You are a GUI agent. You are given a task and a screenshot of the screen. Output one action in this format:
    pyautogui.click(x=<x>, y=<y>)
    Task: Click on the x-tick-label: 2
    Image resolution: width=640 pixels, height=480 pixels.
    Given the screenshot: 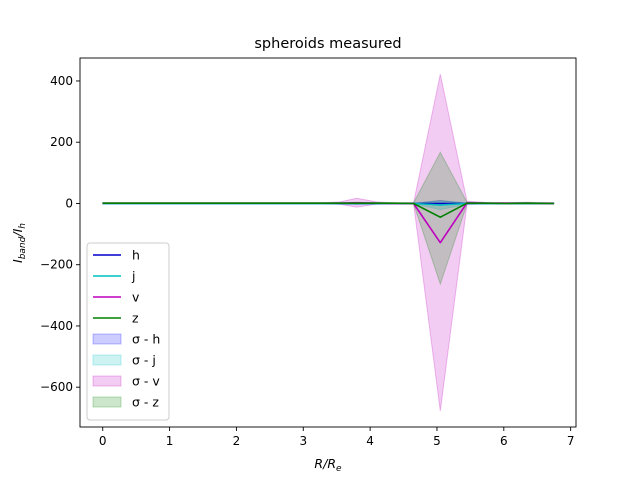 What is the action you would take?
    pyautogui.click(x=237, y=441)
    